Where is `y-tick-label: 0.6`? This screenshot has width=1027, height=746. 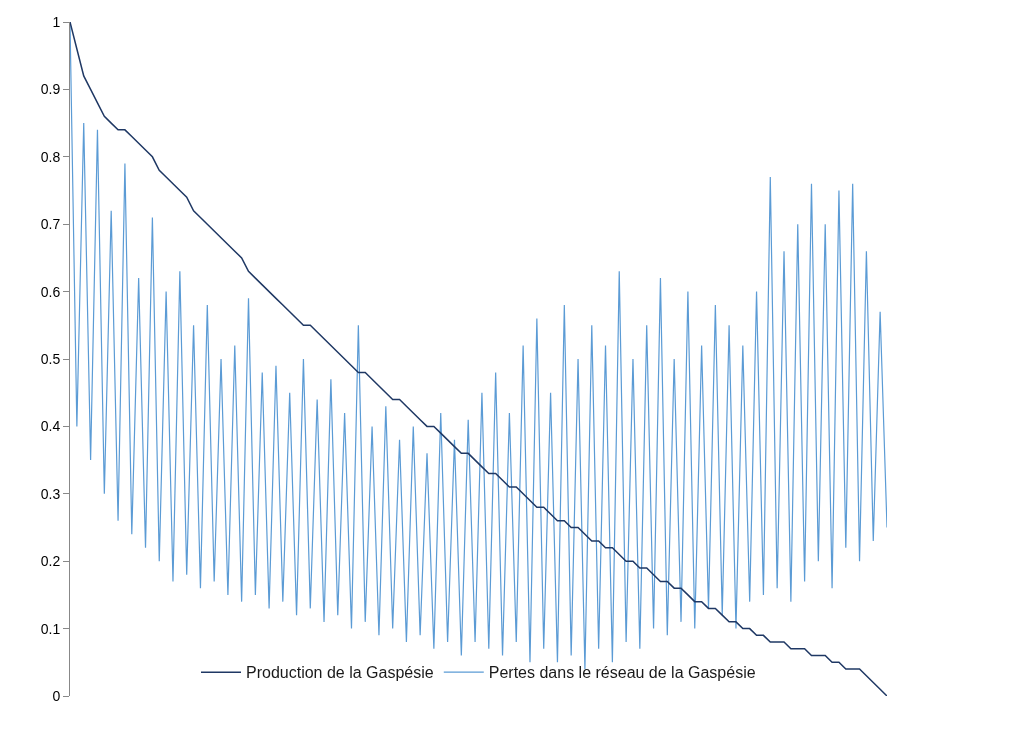 y-tick-label: 0.6 is located at coordinates (50, 291).